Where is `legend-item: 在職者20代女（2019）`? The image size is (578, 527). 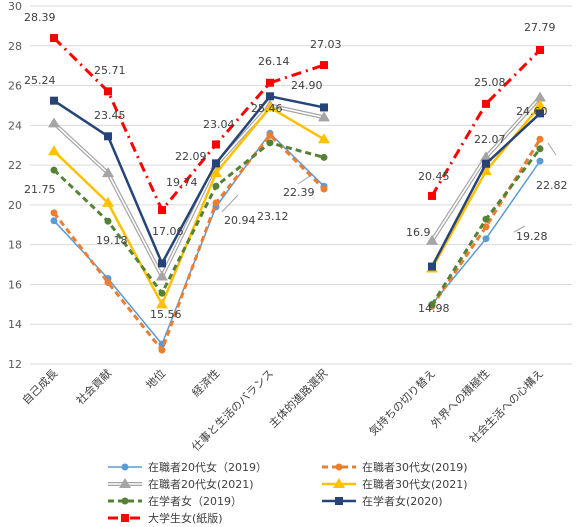 legend-item: 在職者20代女（2019） is located at coordinates (187, 467).